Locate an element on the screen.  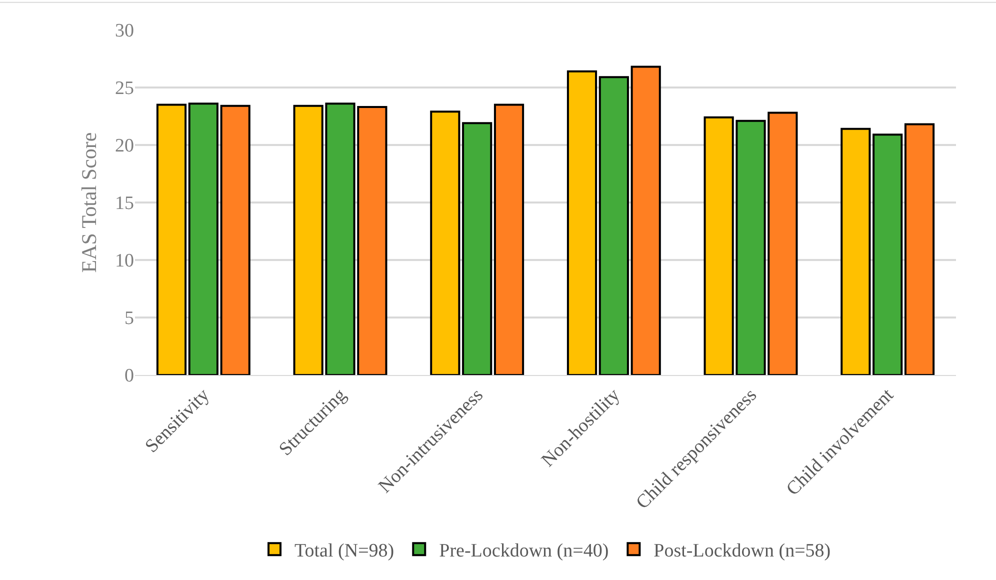
legend-label: Total (N=98) is located at coordinates (344, 551).